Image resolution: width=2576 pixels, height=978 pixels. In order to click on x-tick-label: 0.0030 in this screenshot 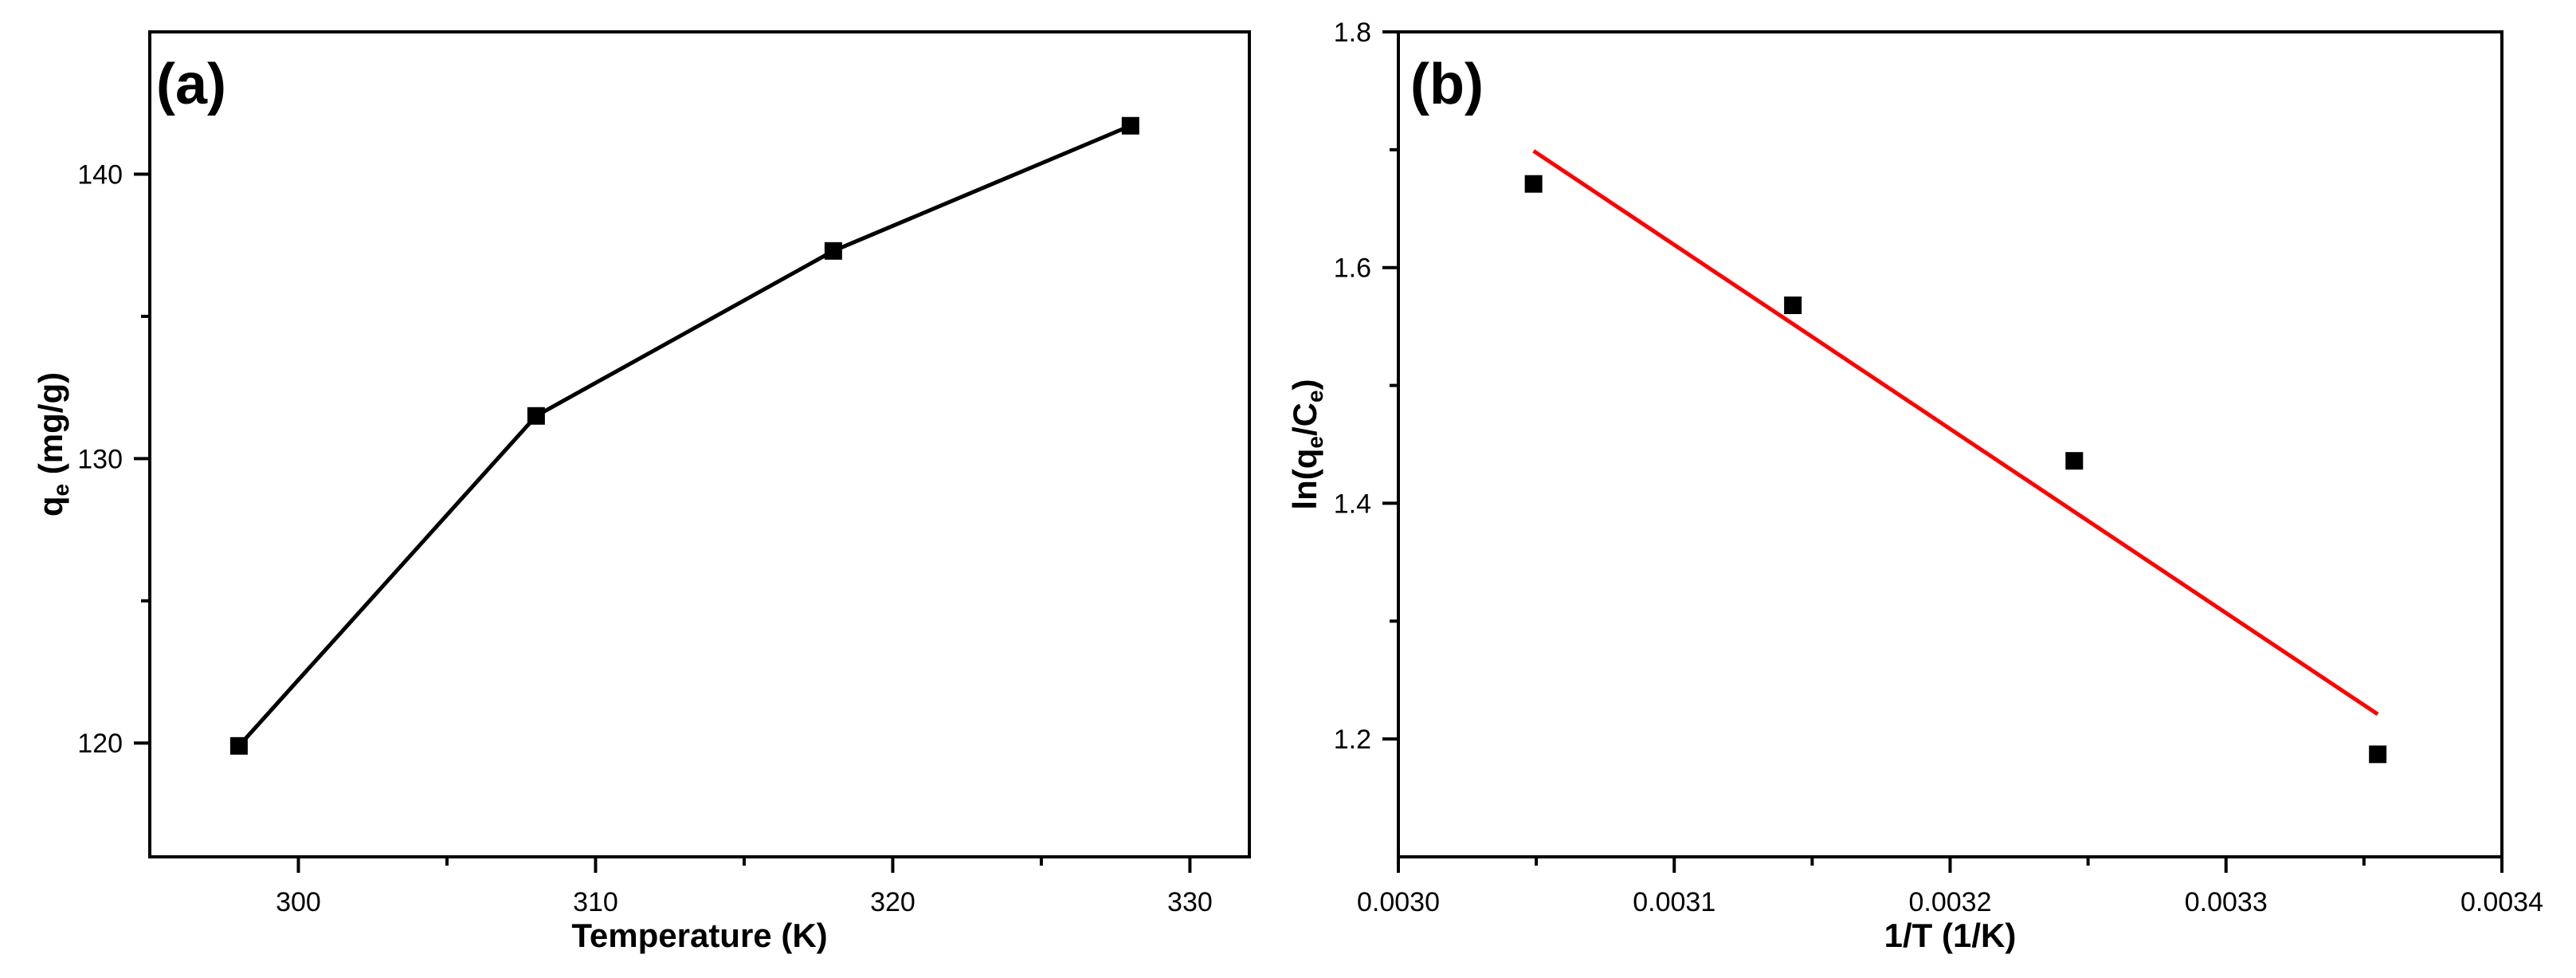, I will do `click(1398, 902)`.